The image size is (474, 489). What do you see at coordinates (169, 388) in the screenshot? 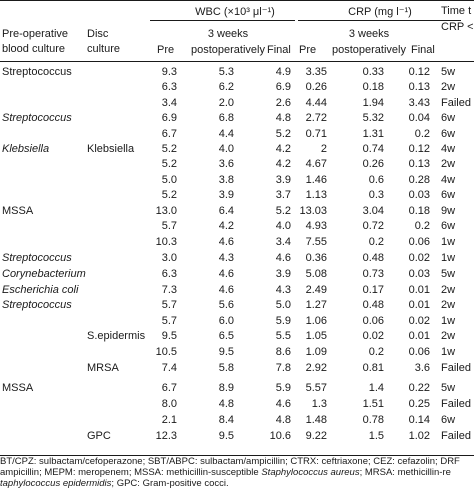
I see `wbc-pre-cell: 6.7` at bounding box center [169, 388].